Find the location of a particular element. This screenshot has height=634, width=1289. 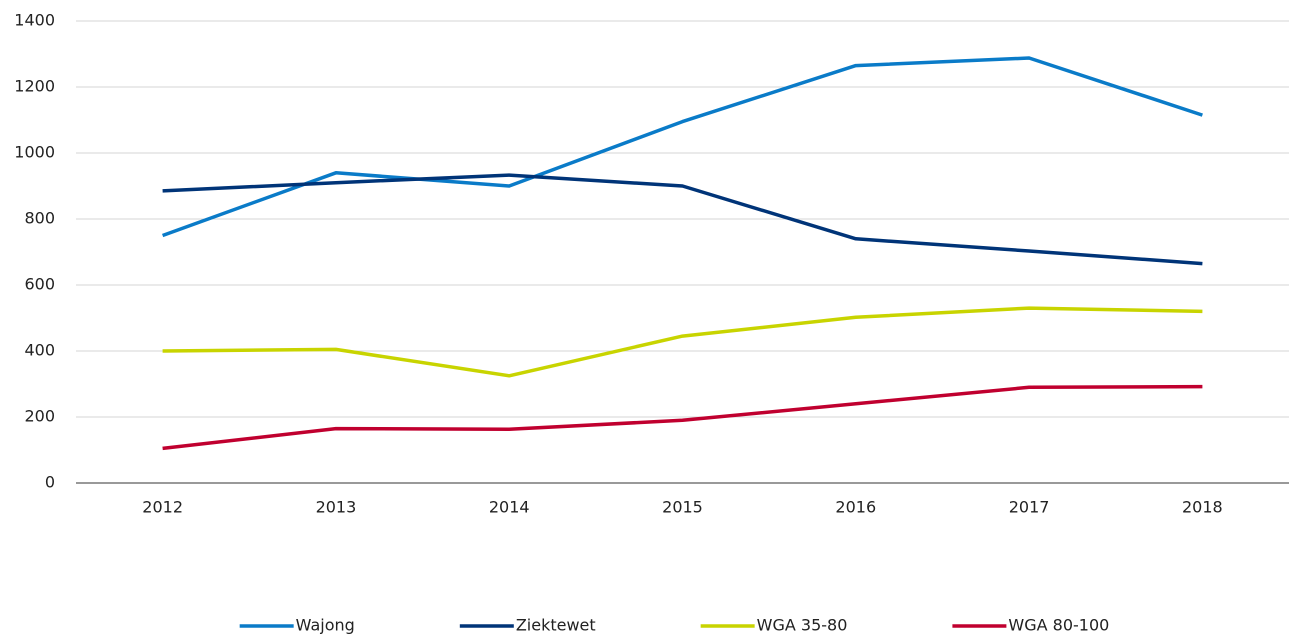

x-tick-label: 2012 is located at coordinates (162, 507).